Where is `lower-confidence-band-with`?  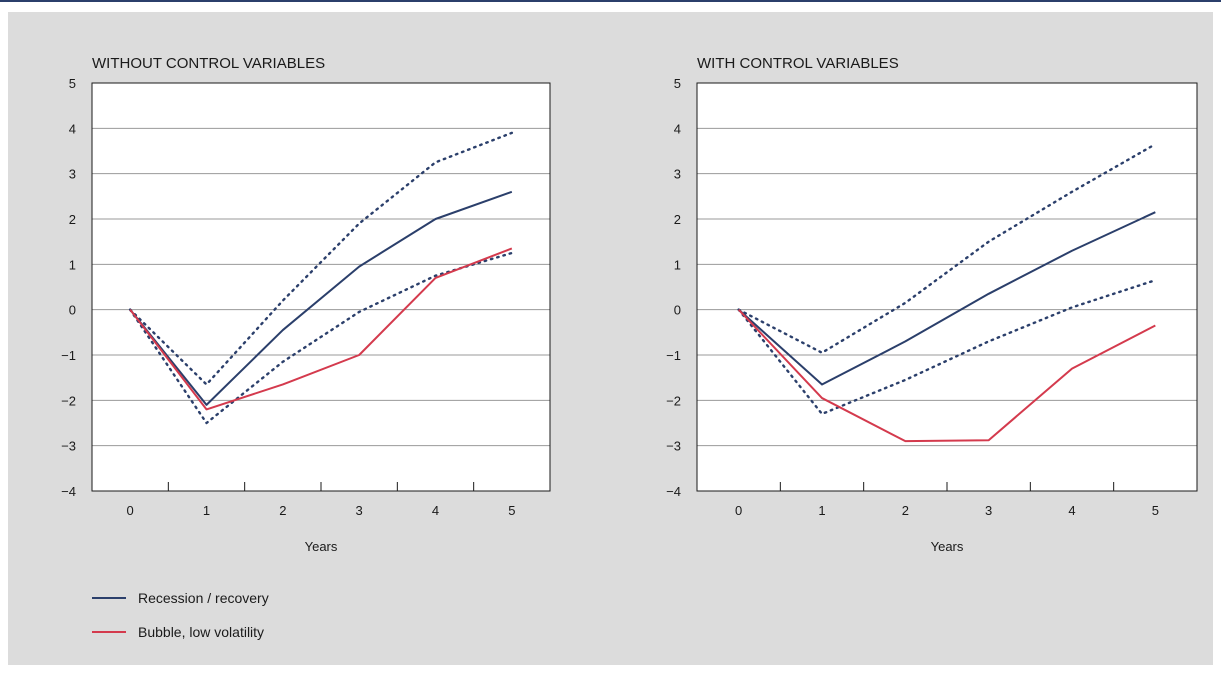 lower-confidence-band-with is located at coordinates (947, 347).